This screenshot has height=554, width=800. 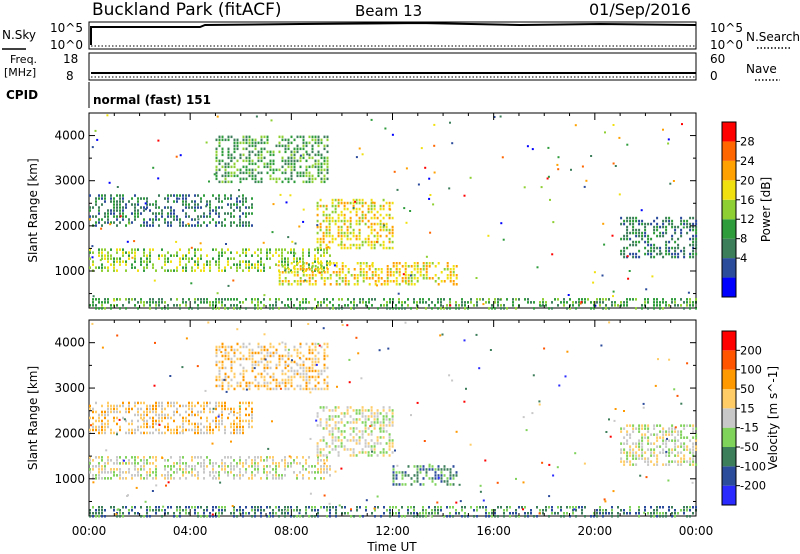 I want to click on time-tick-label: 08:00, so click(x=291, y=531).